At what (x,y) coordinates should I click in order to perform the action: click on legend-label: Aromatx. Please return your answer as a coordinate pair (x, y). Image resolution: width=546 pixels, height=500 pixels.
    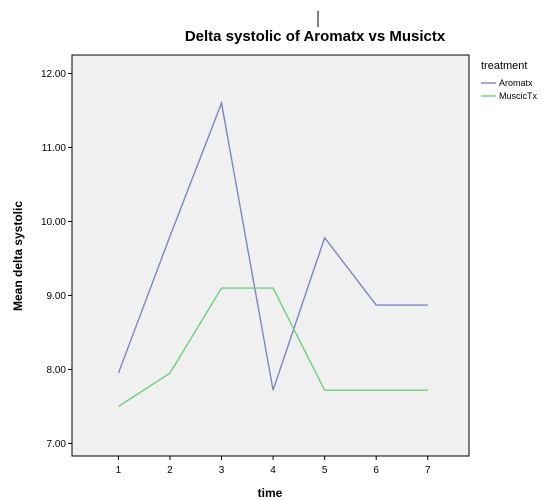
    Looking at the image, I should click on (516, 83).